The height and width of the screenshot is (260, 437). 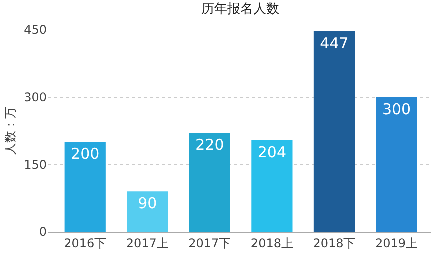 I want to click on data-label: 447, so click(x=334, y=43).